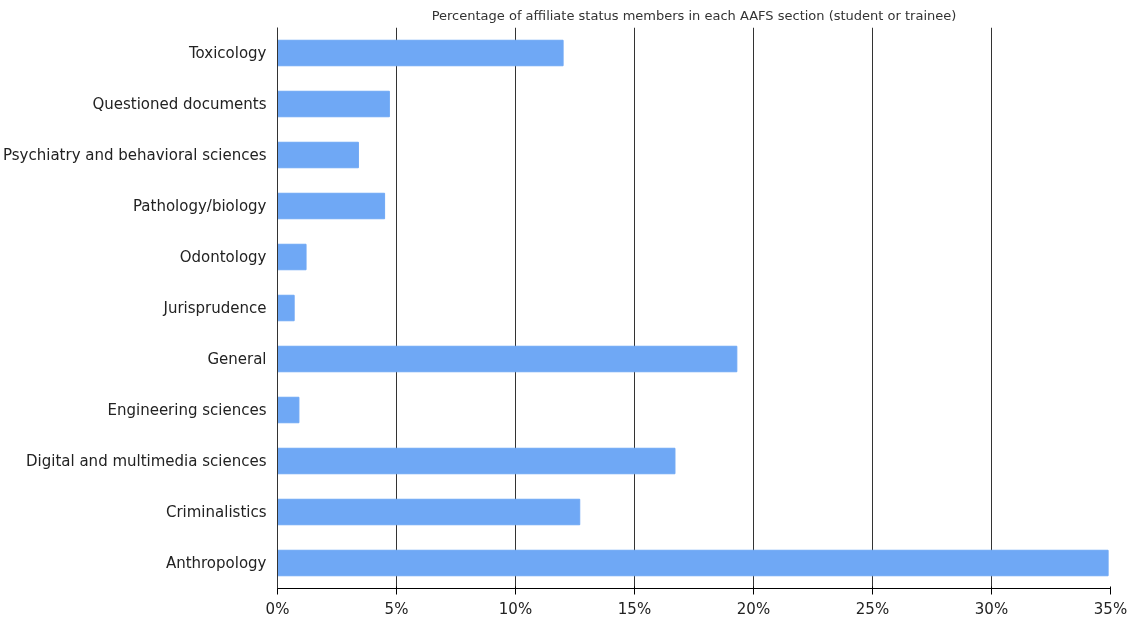 The width and height of the screenshot is (1145, 627). What do you see at coordinates (135, 155) in the screenshot?
I see `y-tick-label: Psychiatry and behavioral sciences` at bounding box center [135, 155].